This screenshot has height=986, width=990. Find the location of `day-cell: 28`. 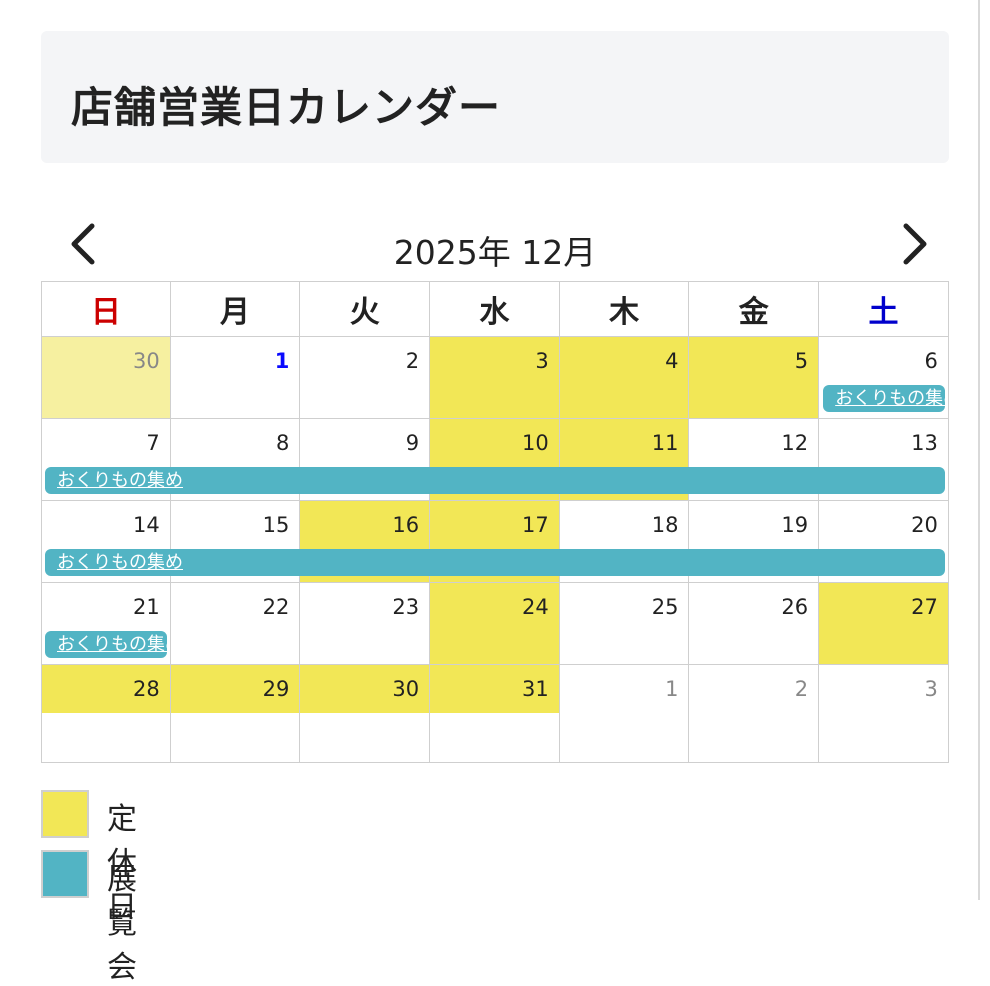

day-cell: 28 is located at coordinates (106, 714).